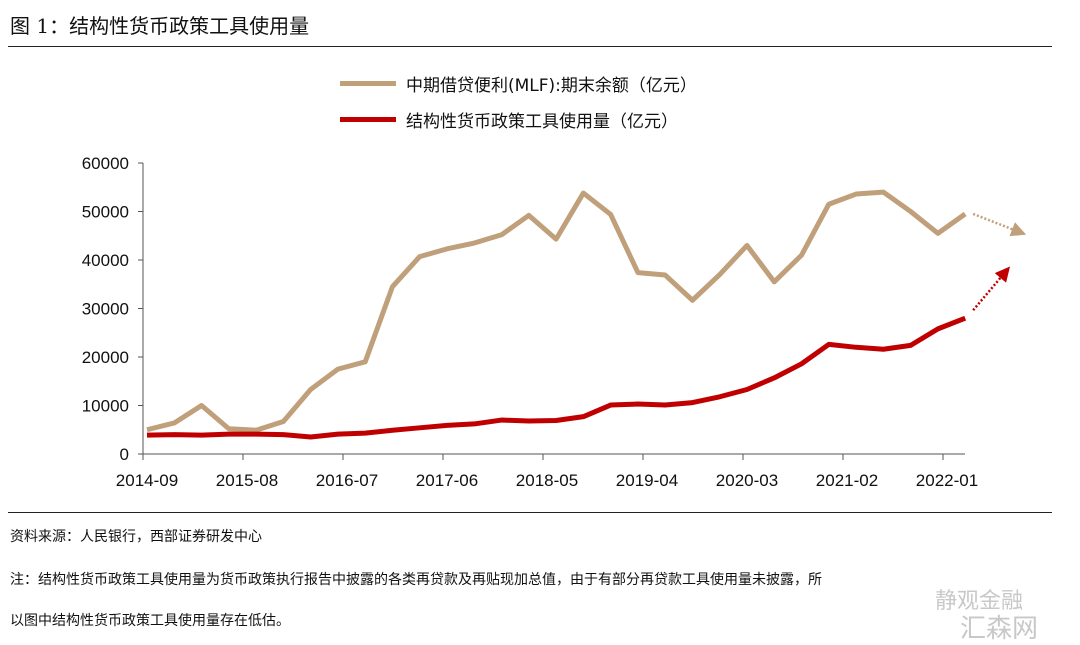 Image resolution: width=1080 pixels, height=645 pixels. Describe the element at coordinates (105, 309) in the screenshot. I see `y-tick-label: 30000` at that location.